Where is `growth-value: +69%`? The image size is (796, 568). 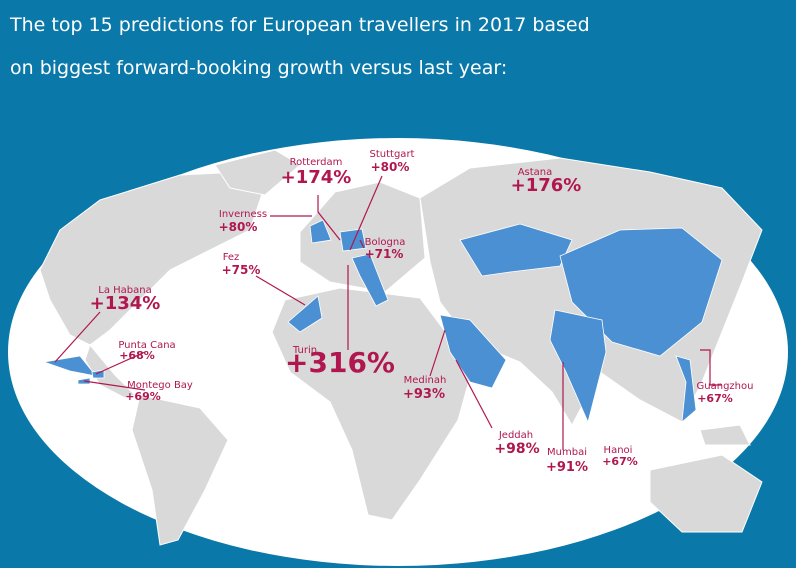
growth-value: +69% is located at coordinates (143, 396).